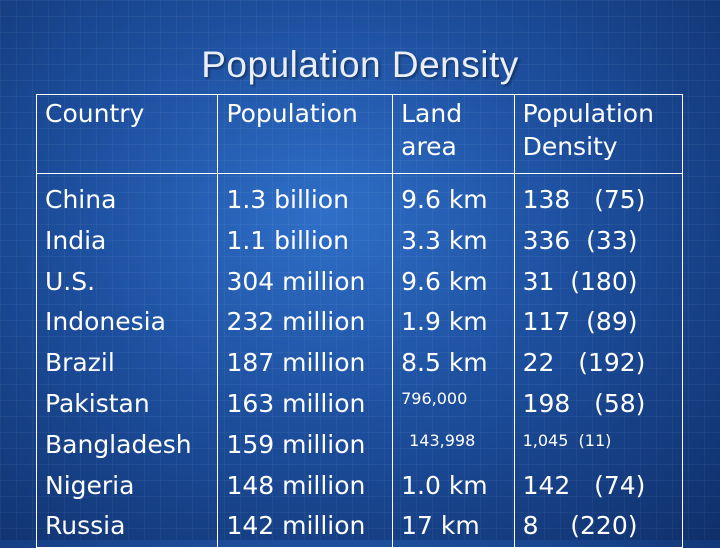 This screenshot has height=548, width=720. Describe the element at coordinates (305, 134) in the screenshot. I see `header-population: Population` at that location.